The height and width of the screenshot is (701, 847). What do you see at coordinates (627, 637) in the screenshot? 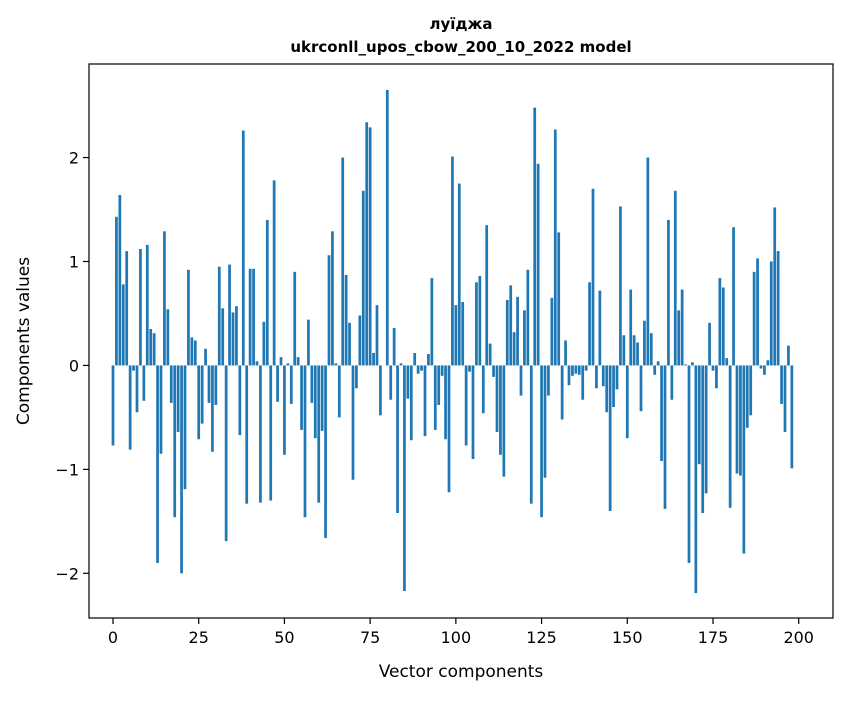
I see `x-tick-label: 150` at bounding box center [627, 637].